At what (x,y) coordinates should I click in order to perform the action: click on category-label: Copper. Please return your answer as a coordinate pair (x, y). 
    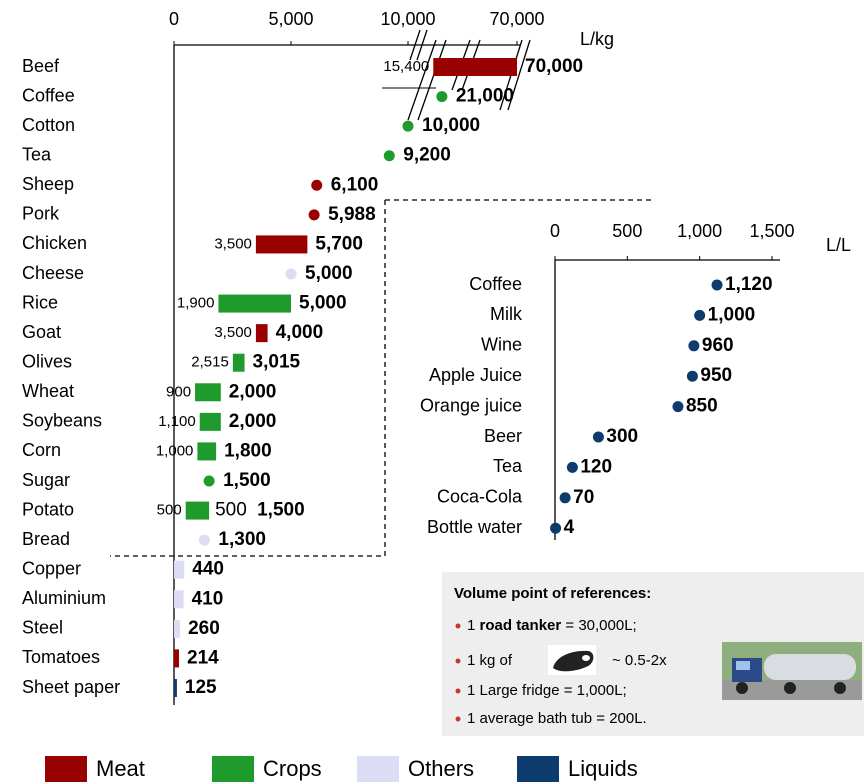
    Looking at the image, I should click on (51, 568).